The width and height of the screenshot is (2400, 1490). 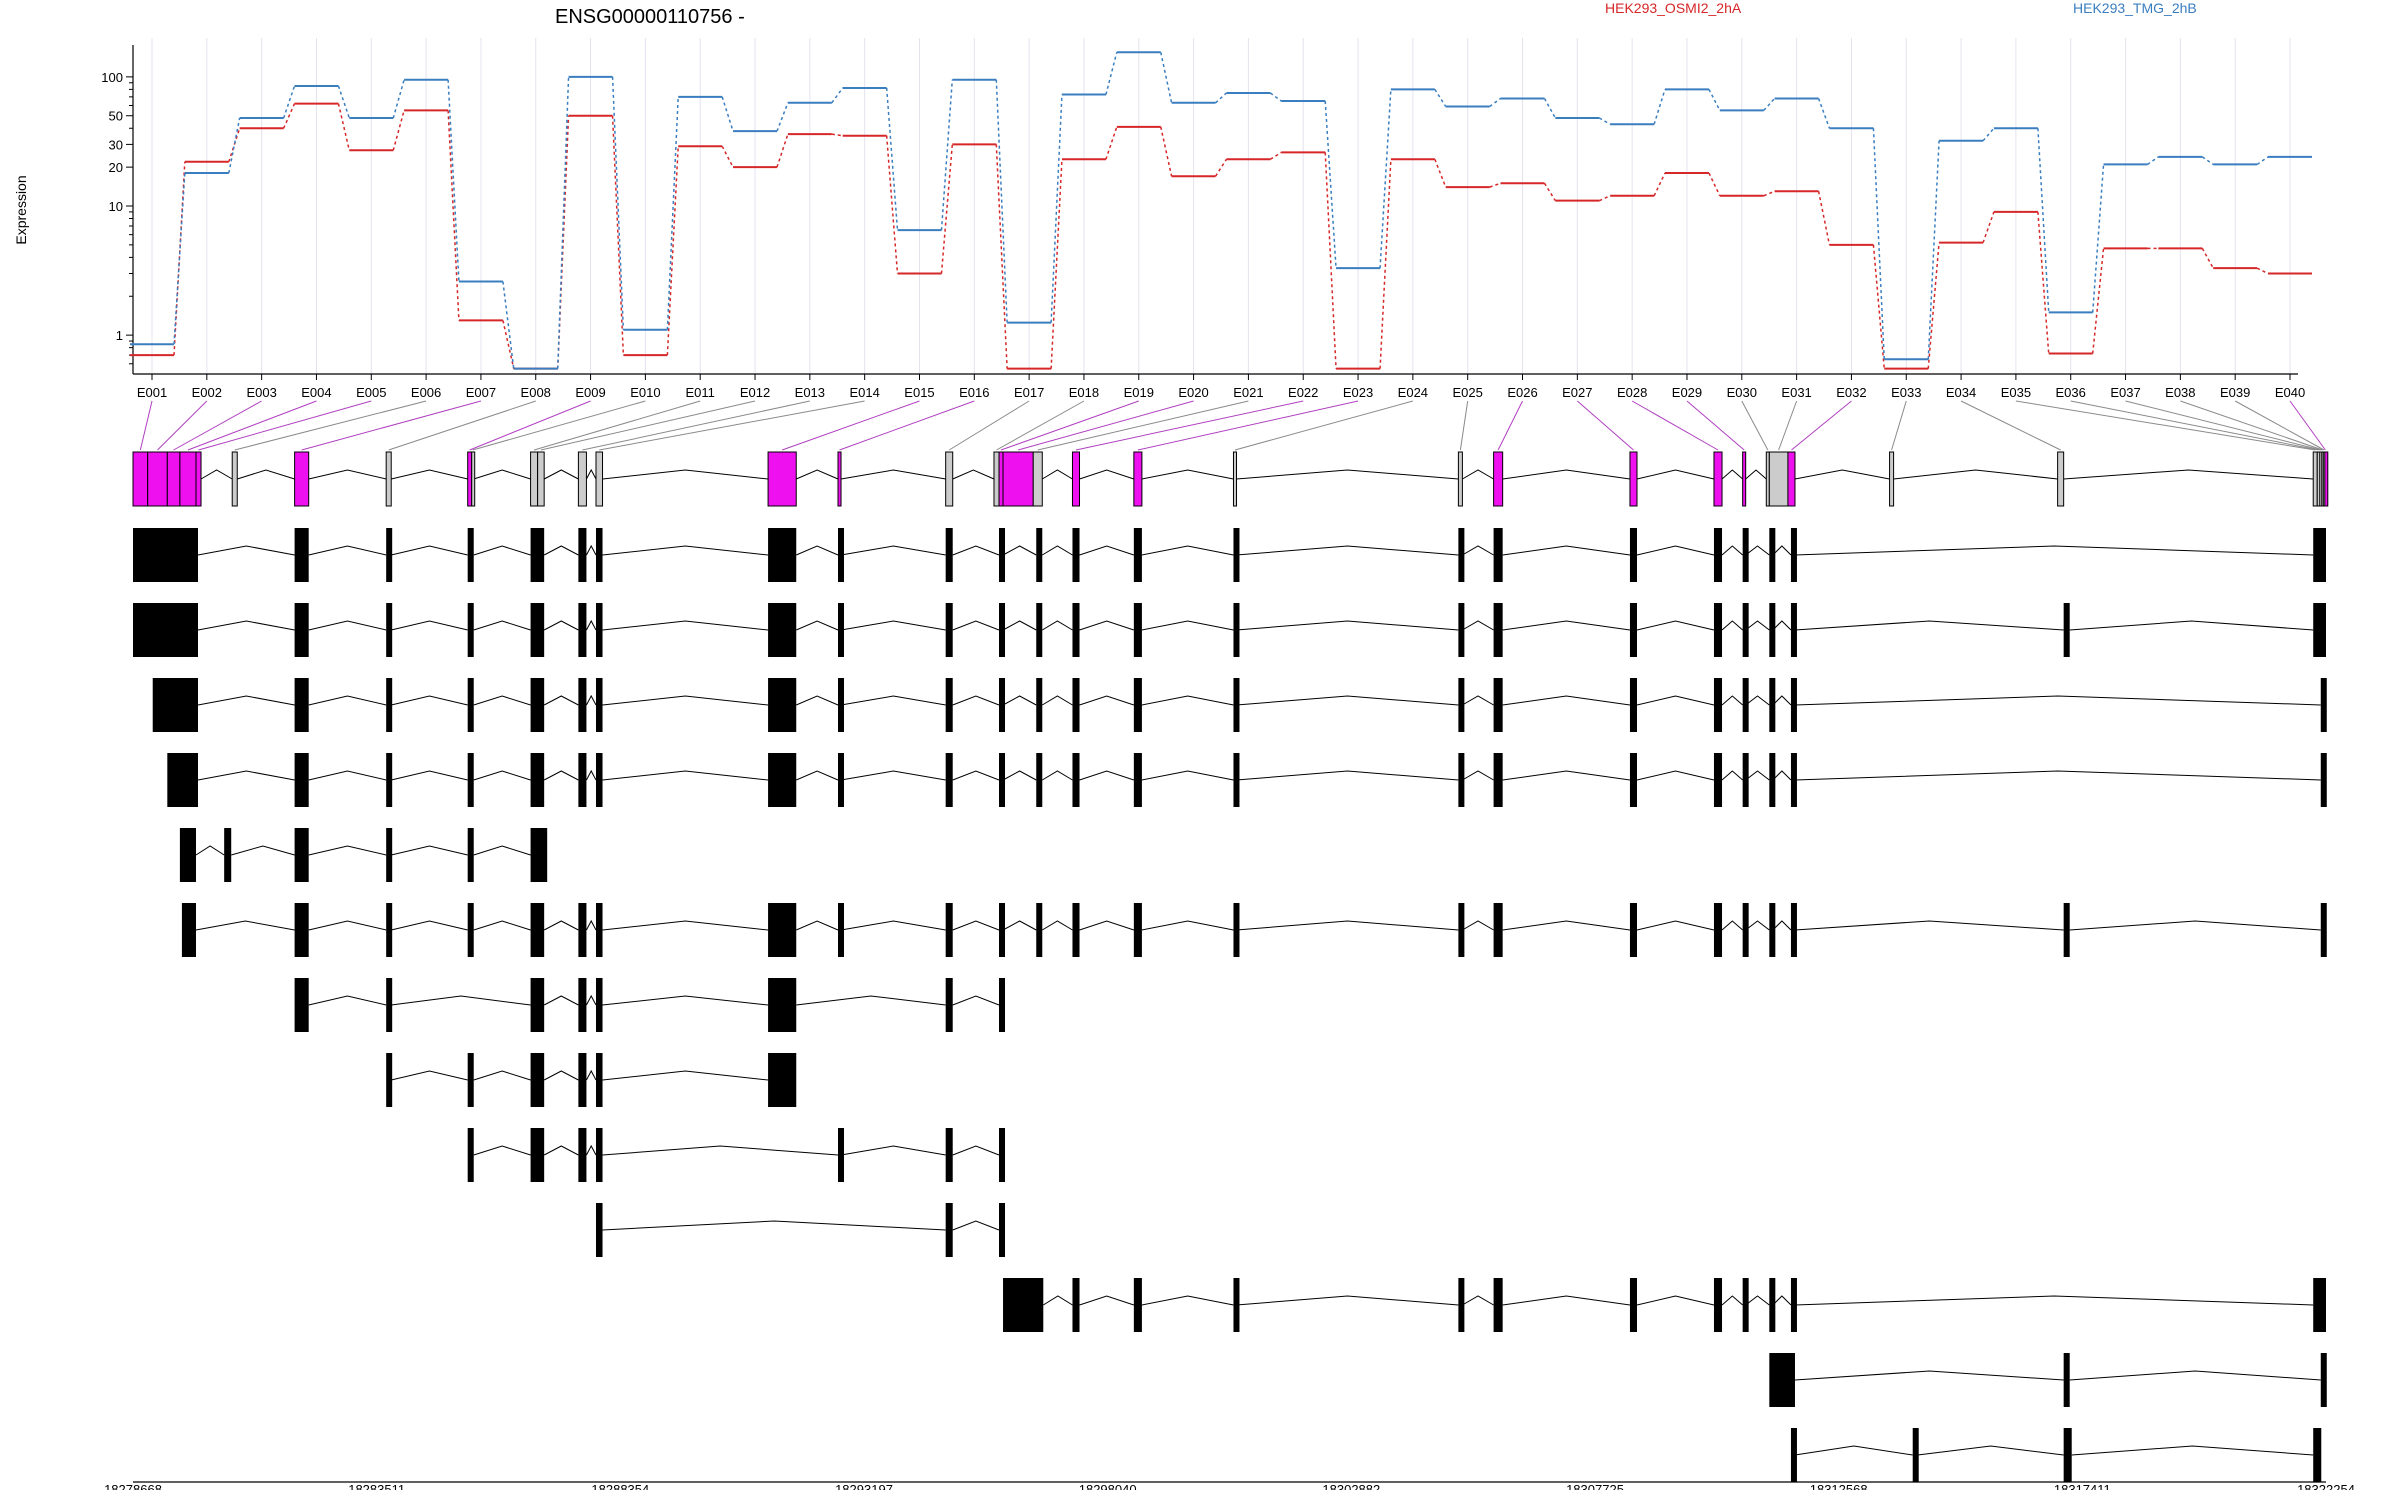 I want to click on exon-bin-E010, so click(x=473, y=479).